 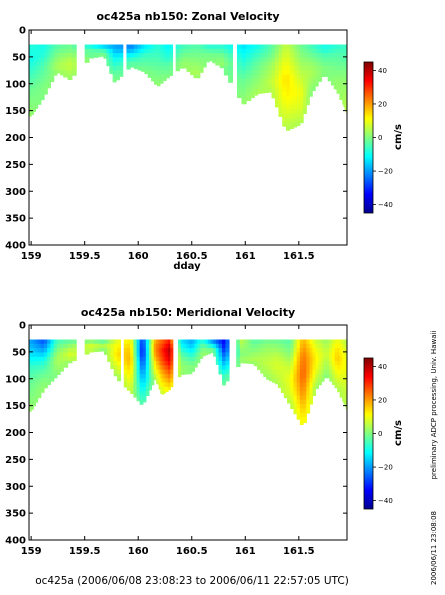 I want to click on colorbar-tick-label: 40, so click(x=382, y=367).